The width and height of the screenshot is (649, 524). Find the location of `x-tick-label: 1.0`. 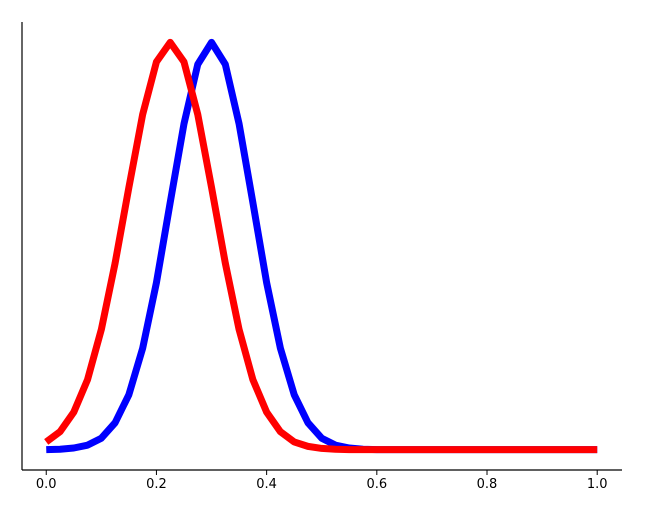

x-tick-label: 1.0 is located at coordinates (597, 484).